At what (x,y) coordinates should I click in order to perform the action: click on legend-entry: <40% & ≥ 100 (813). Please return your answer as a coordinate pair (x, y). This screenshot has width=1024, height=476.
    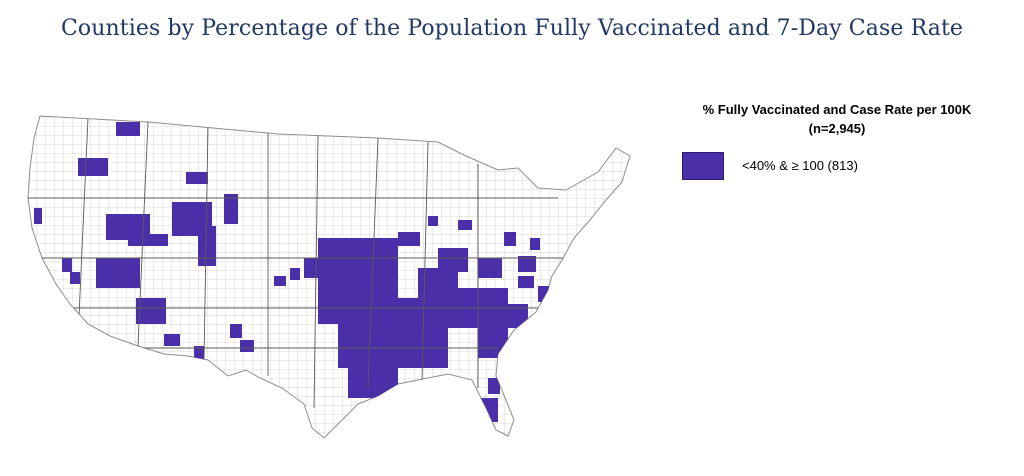
    Looking at the image, I should click on (837, 167).